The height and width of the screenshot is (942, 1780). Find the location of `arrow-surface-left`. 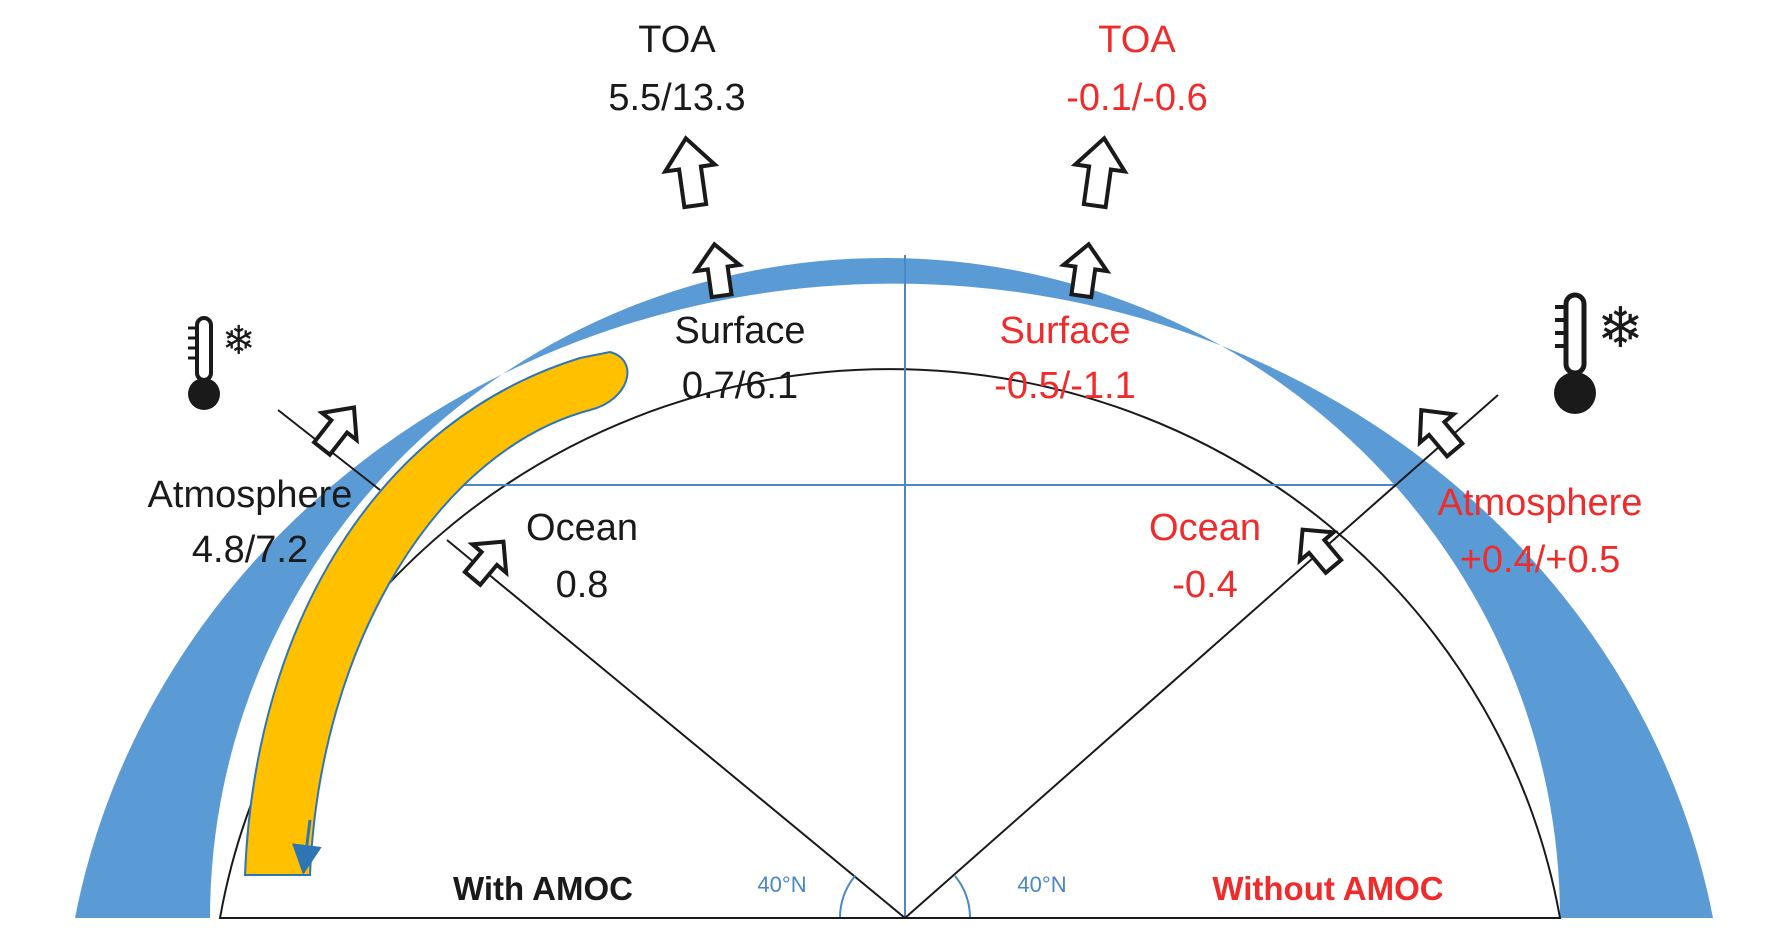

arrow-surface-left is located at coordinates (718, 270).